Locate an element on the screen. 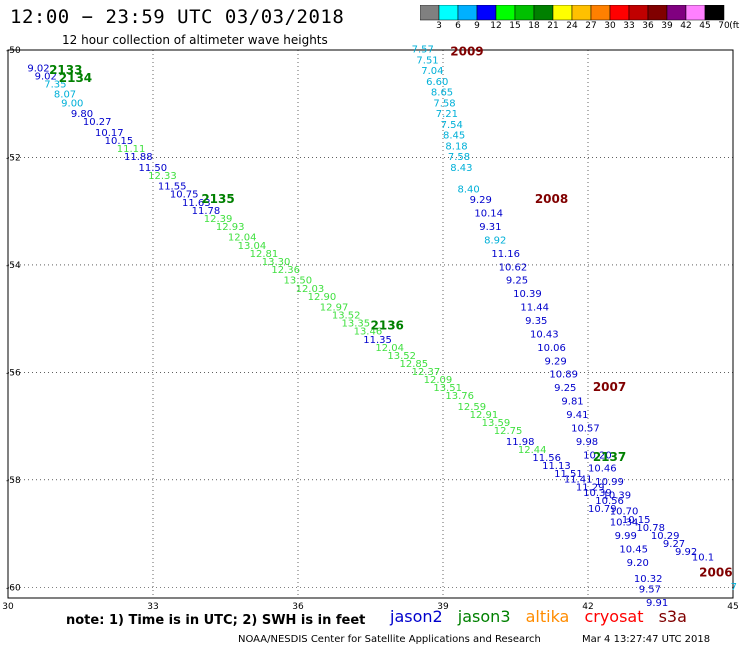 This screenshot has height=650, width=740. wave-height-value: 7 is located at coordinates (734, 587).